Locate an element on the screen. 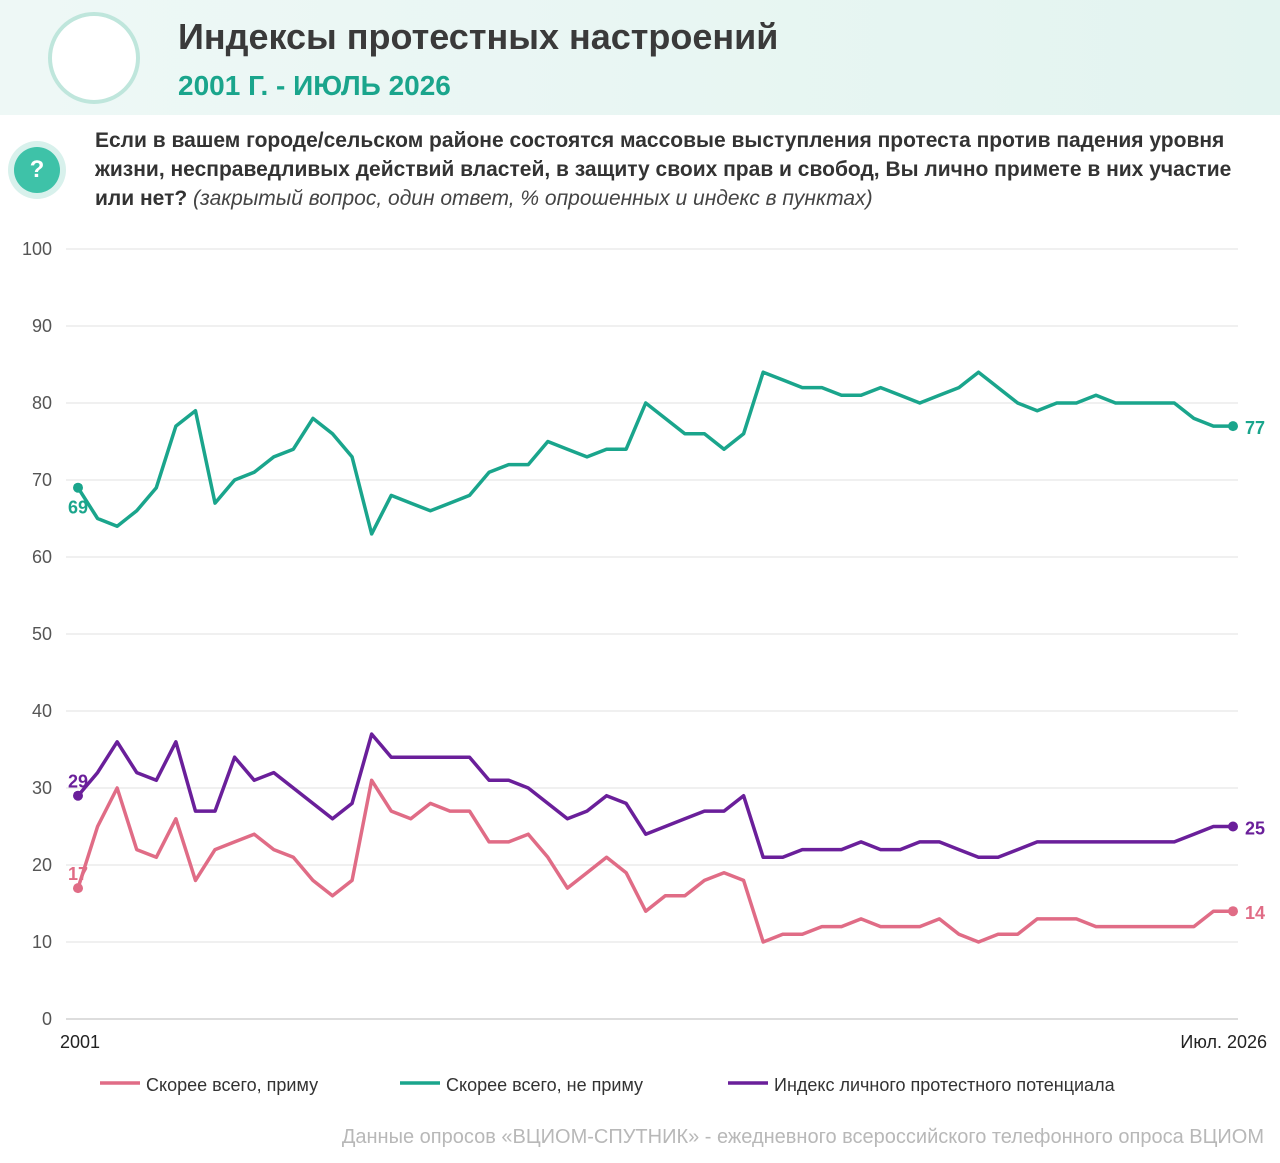 This screenshot has width=1280, height=1163. y-tick-label: 40 is located at coordinates (42, 711).